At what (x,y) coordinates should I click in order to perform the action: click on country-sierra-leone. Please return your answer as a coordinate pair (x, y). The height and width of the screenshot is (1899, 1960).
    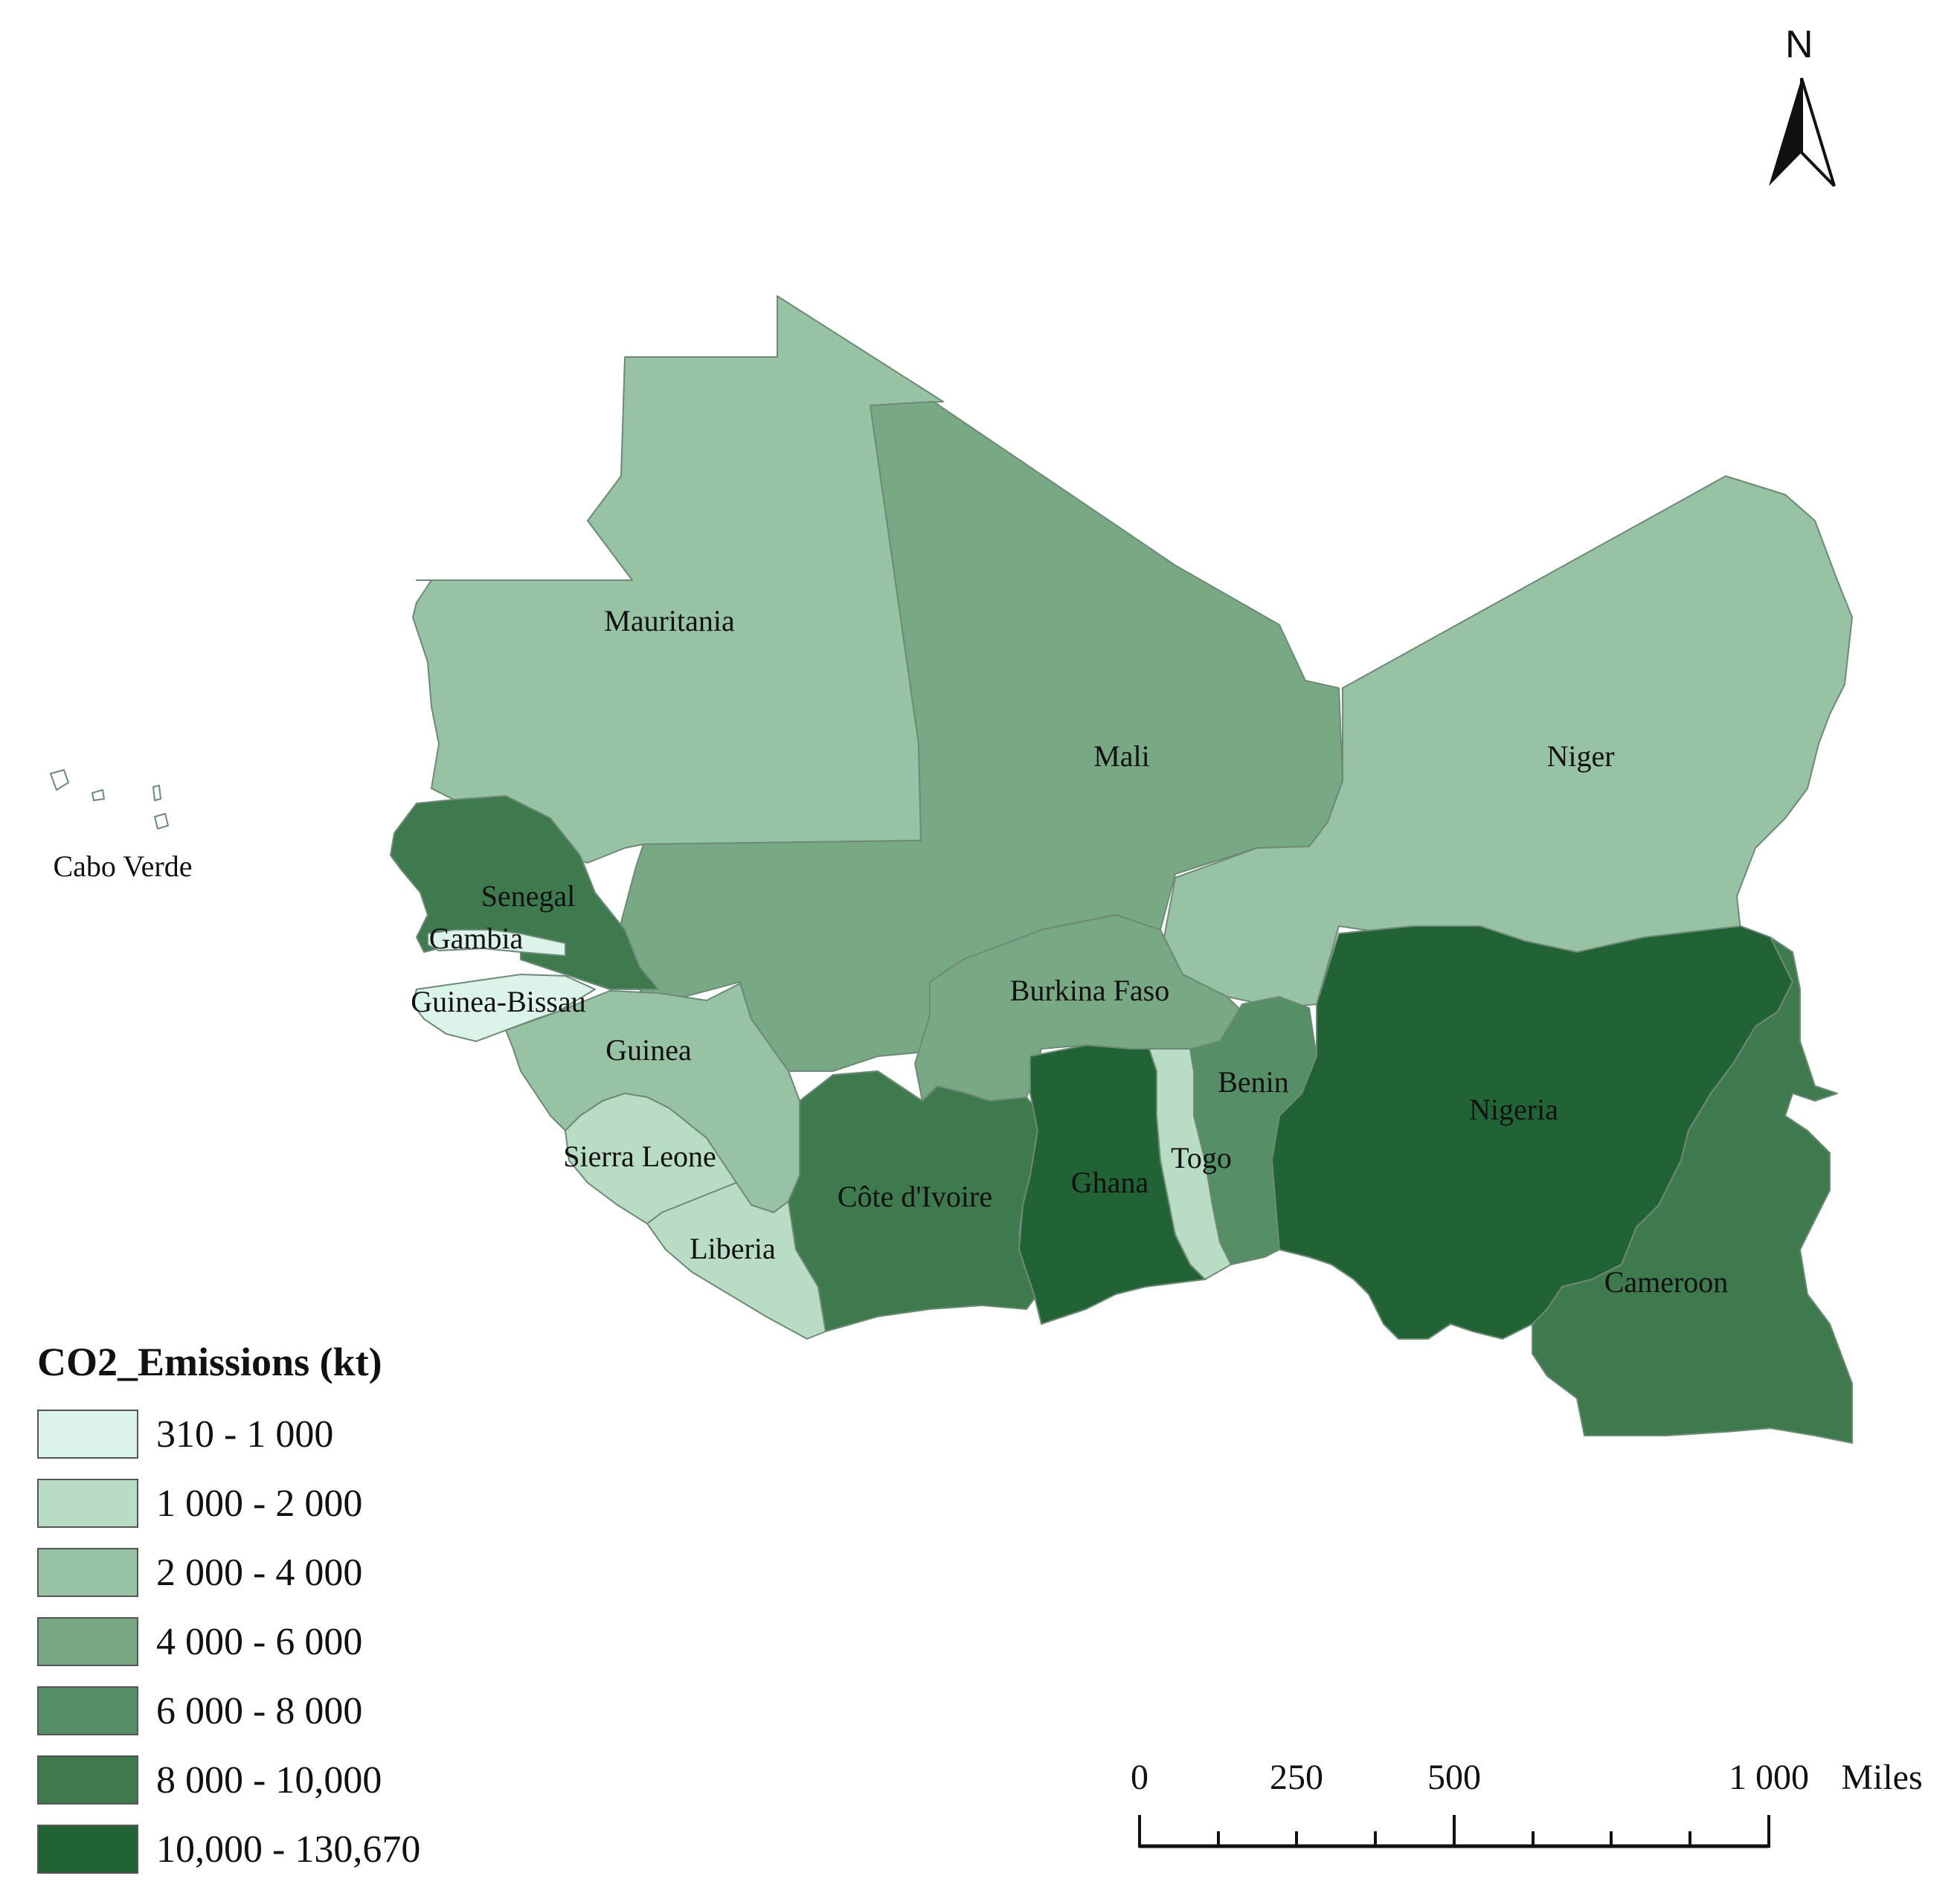
    Looking at the image, I should click on (651, 1158).